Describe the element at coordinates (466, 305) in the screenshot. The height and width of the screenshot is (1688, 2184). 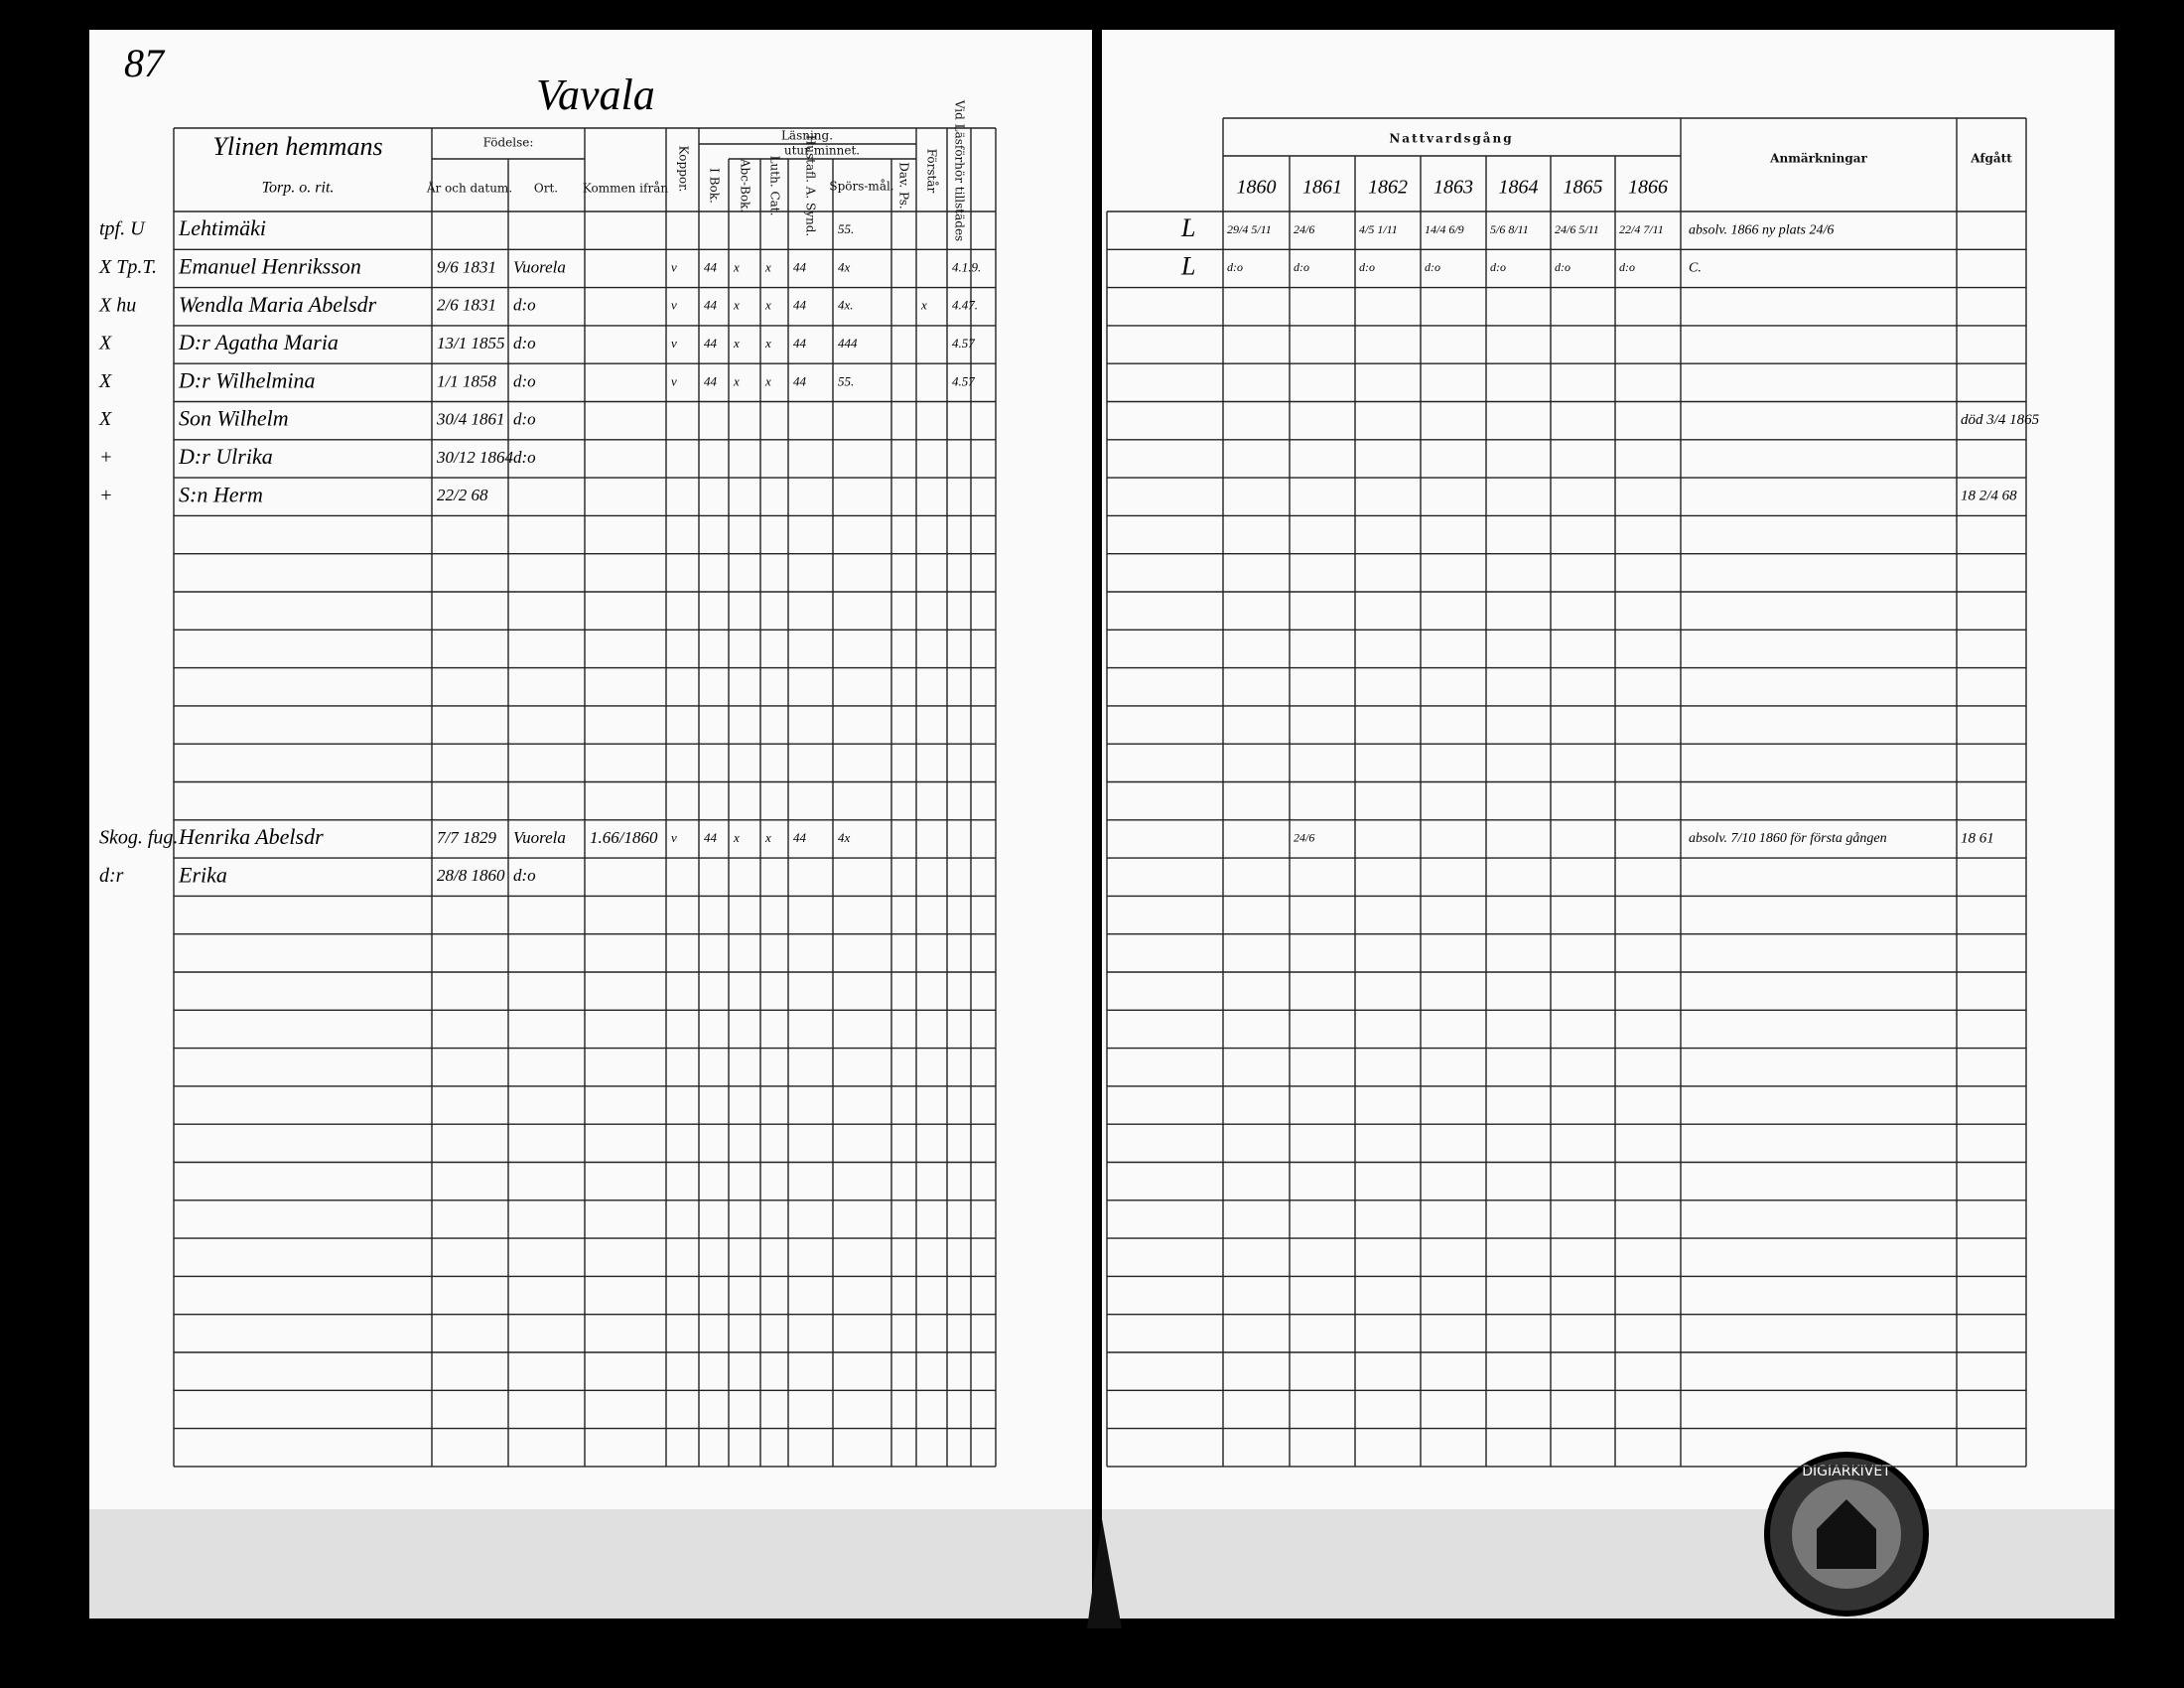
I see `entry-born: 2/6 1831` at that location.